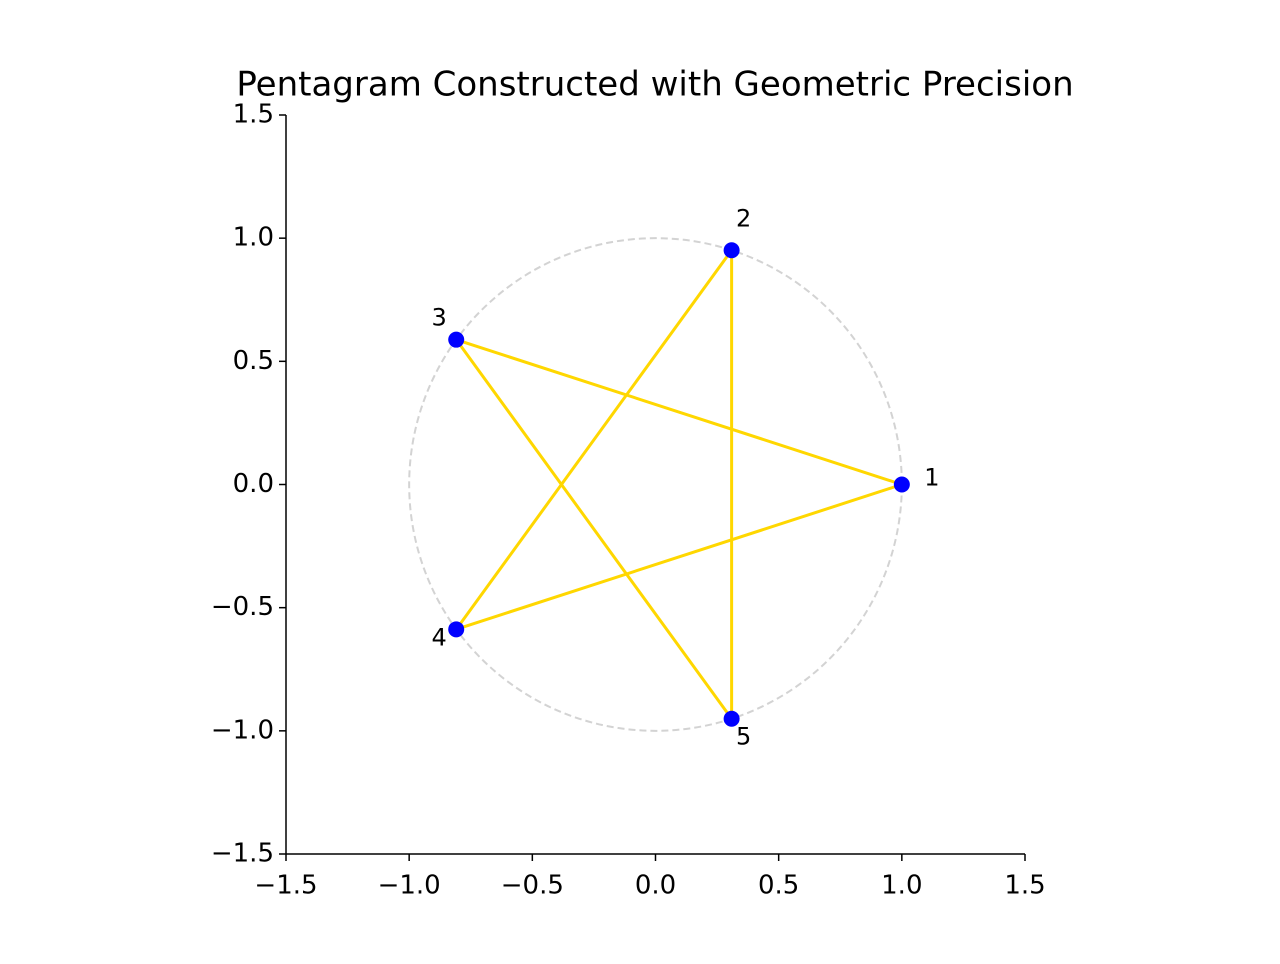 This screenshot has height=964, width=1280. What do you see at coordinates (253, 484) in the screenshot?
I see `y-tick-label: 0.0` at bounding box center [253, 484].